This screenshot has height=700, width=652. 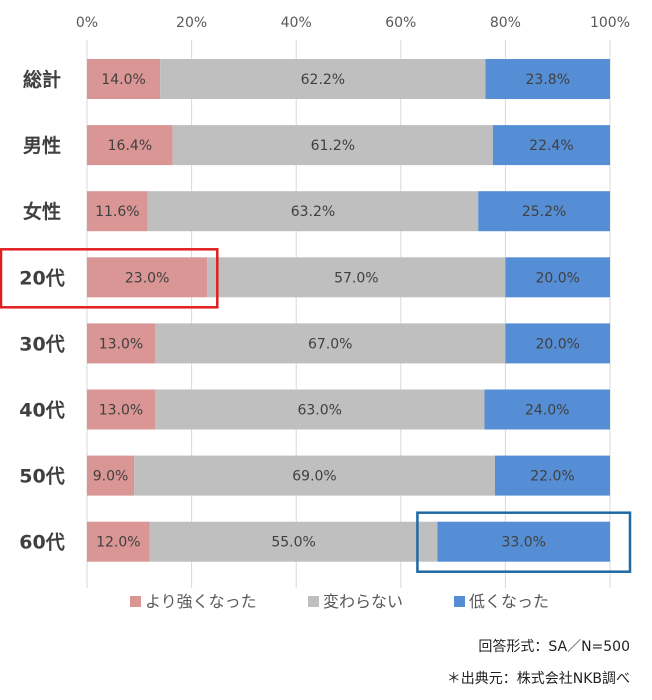 What do you see at coordinates (41, 344) in the screenshot?
I see `category-label: 30代` at bounding box center [41, 344].